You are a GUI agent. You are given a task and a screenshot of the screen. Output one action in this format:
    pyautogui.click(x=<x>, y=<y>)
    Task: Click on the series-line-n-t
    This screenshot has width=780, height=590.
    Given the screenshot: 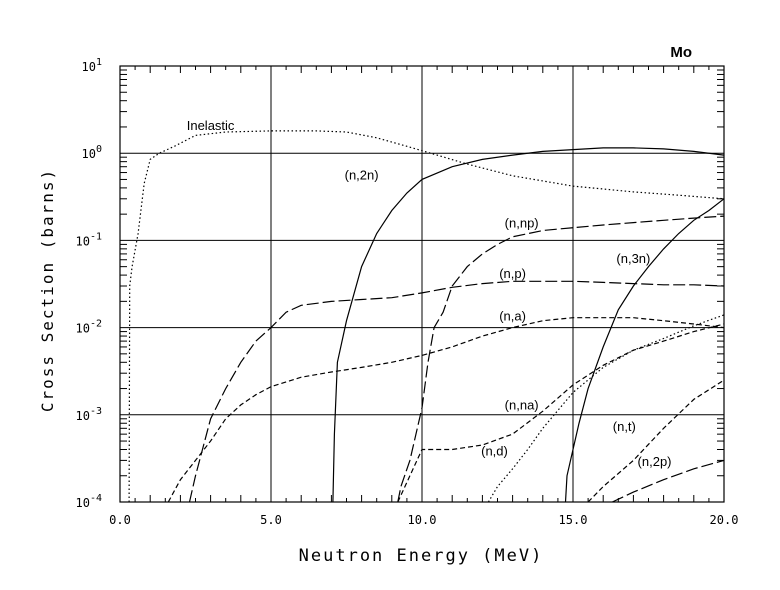 What is the action you would take?
    pyautogui.click(x=656, y=441)
    